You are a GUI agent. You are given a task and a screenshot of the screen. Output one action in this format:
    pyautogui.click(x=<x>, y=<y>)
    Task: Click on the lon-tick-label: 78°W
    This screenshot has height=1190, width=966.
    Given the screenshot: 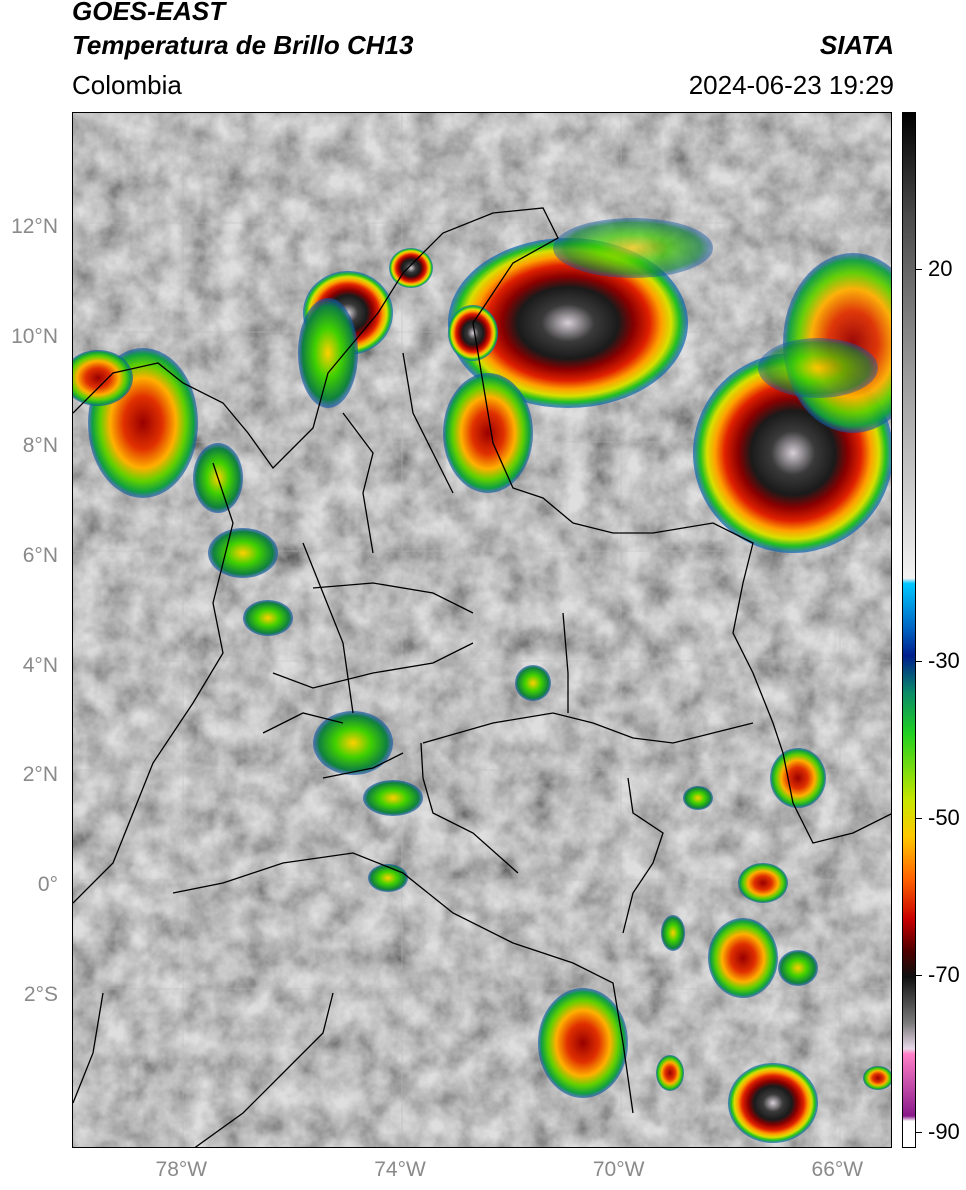 What is the action you would take?
    pyautogui.click(x=181, y=1169)
    